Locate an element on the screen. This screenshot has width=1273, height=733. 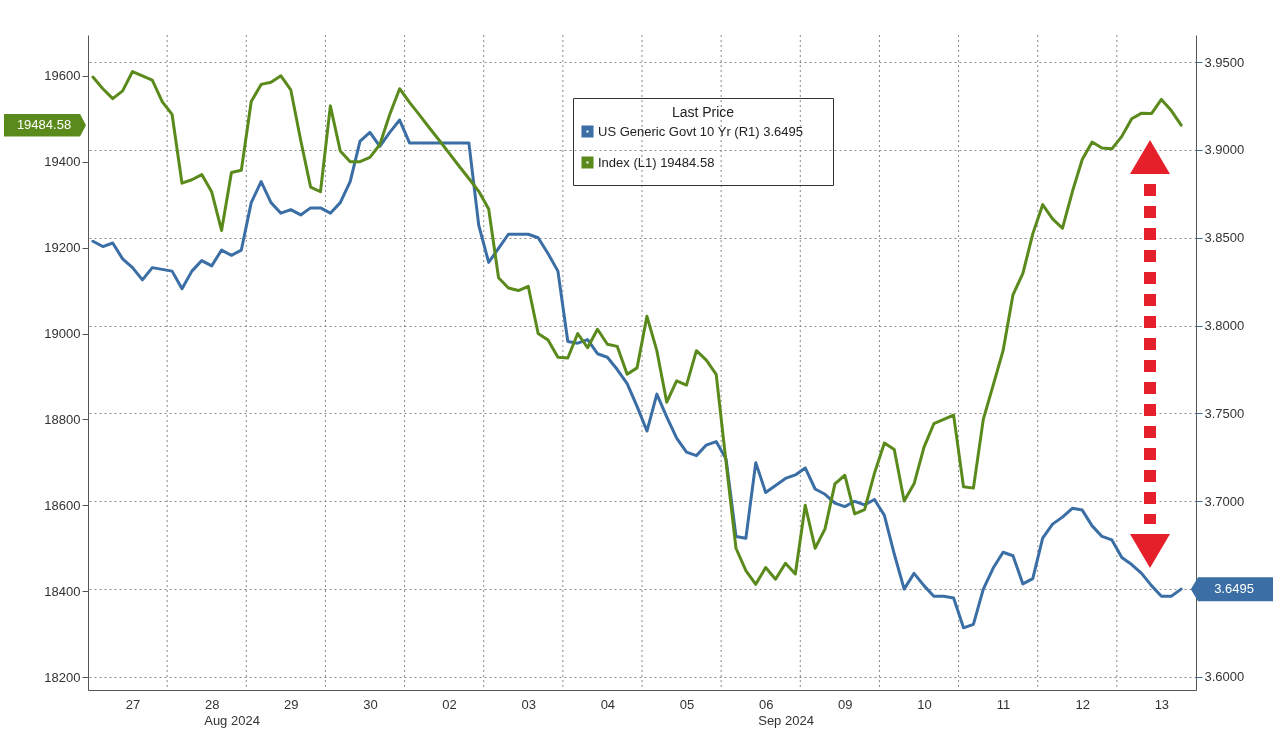
x-tick-label: 13 is located at coordinates (1162, 704).